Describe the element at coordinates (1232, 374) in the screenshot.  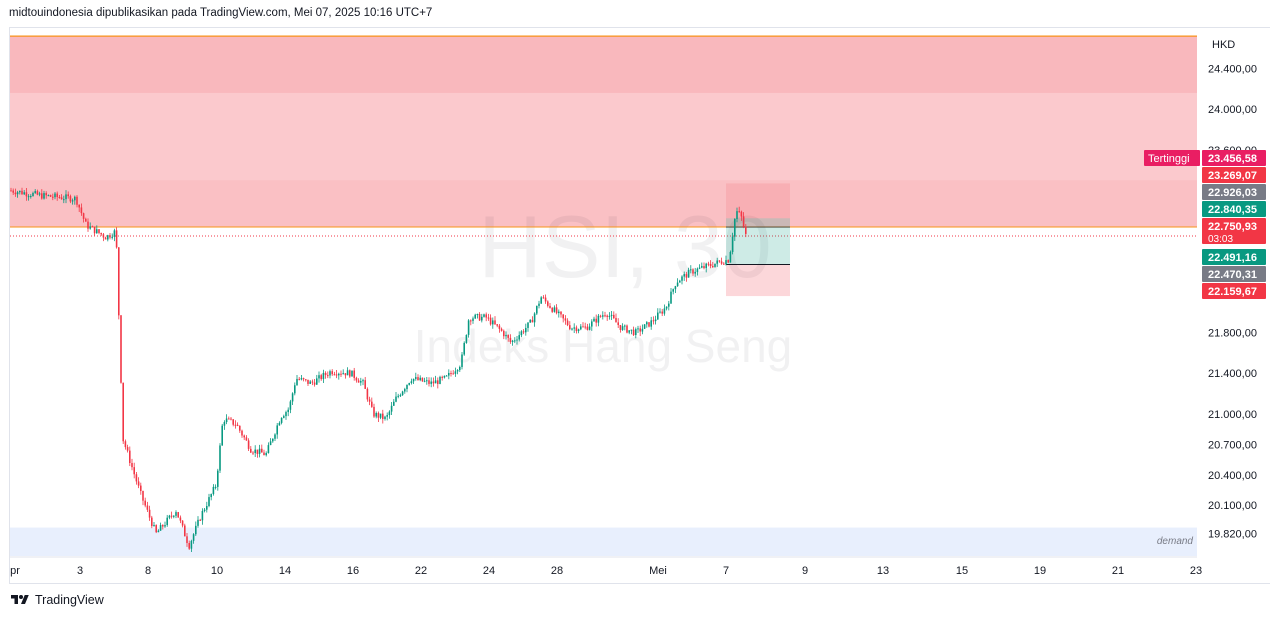
I see `y-tick-label: 21.400,00` at that location.